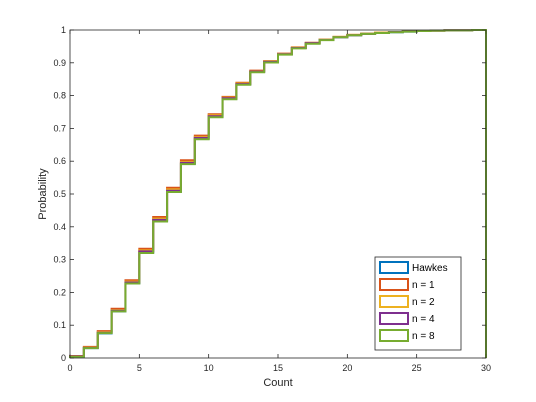  Describe the element at coordinates (423, 285) in the screenshot. I see `legend-label: n = 1` at that location.